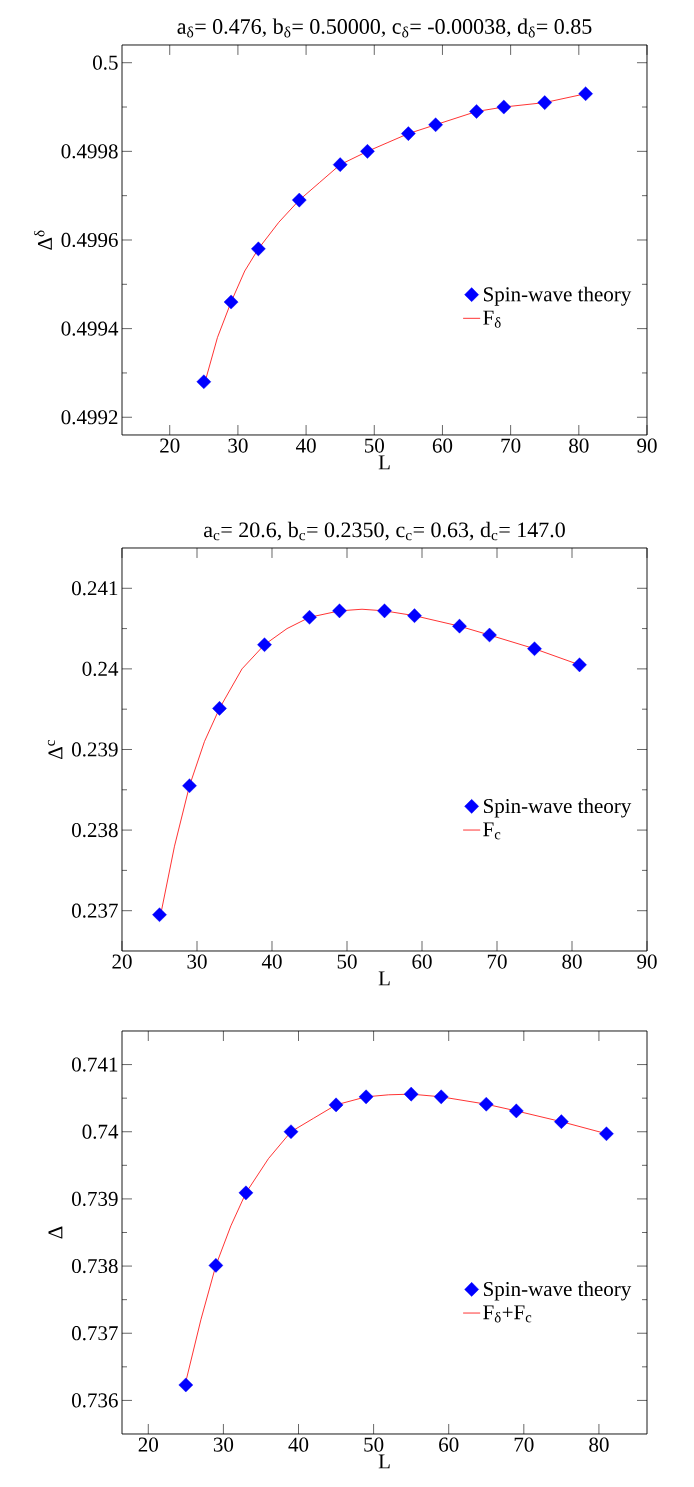  Describe the element at coordinates (89, 240) in the screenshot. I see `y-tick-label: 0.4996` at that location.